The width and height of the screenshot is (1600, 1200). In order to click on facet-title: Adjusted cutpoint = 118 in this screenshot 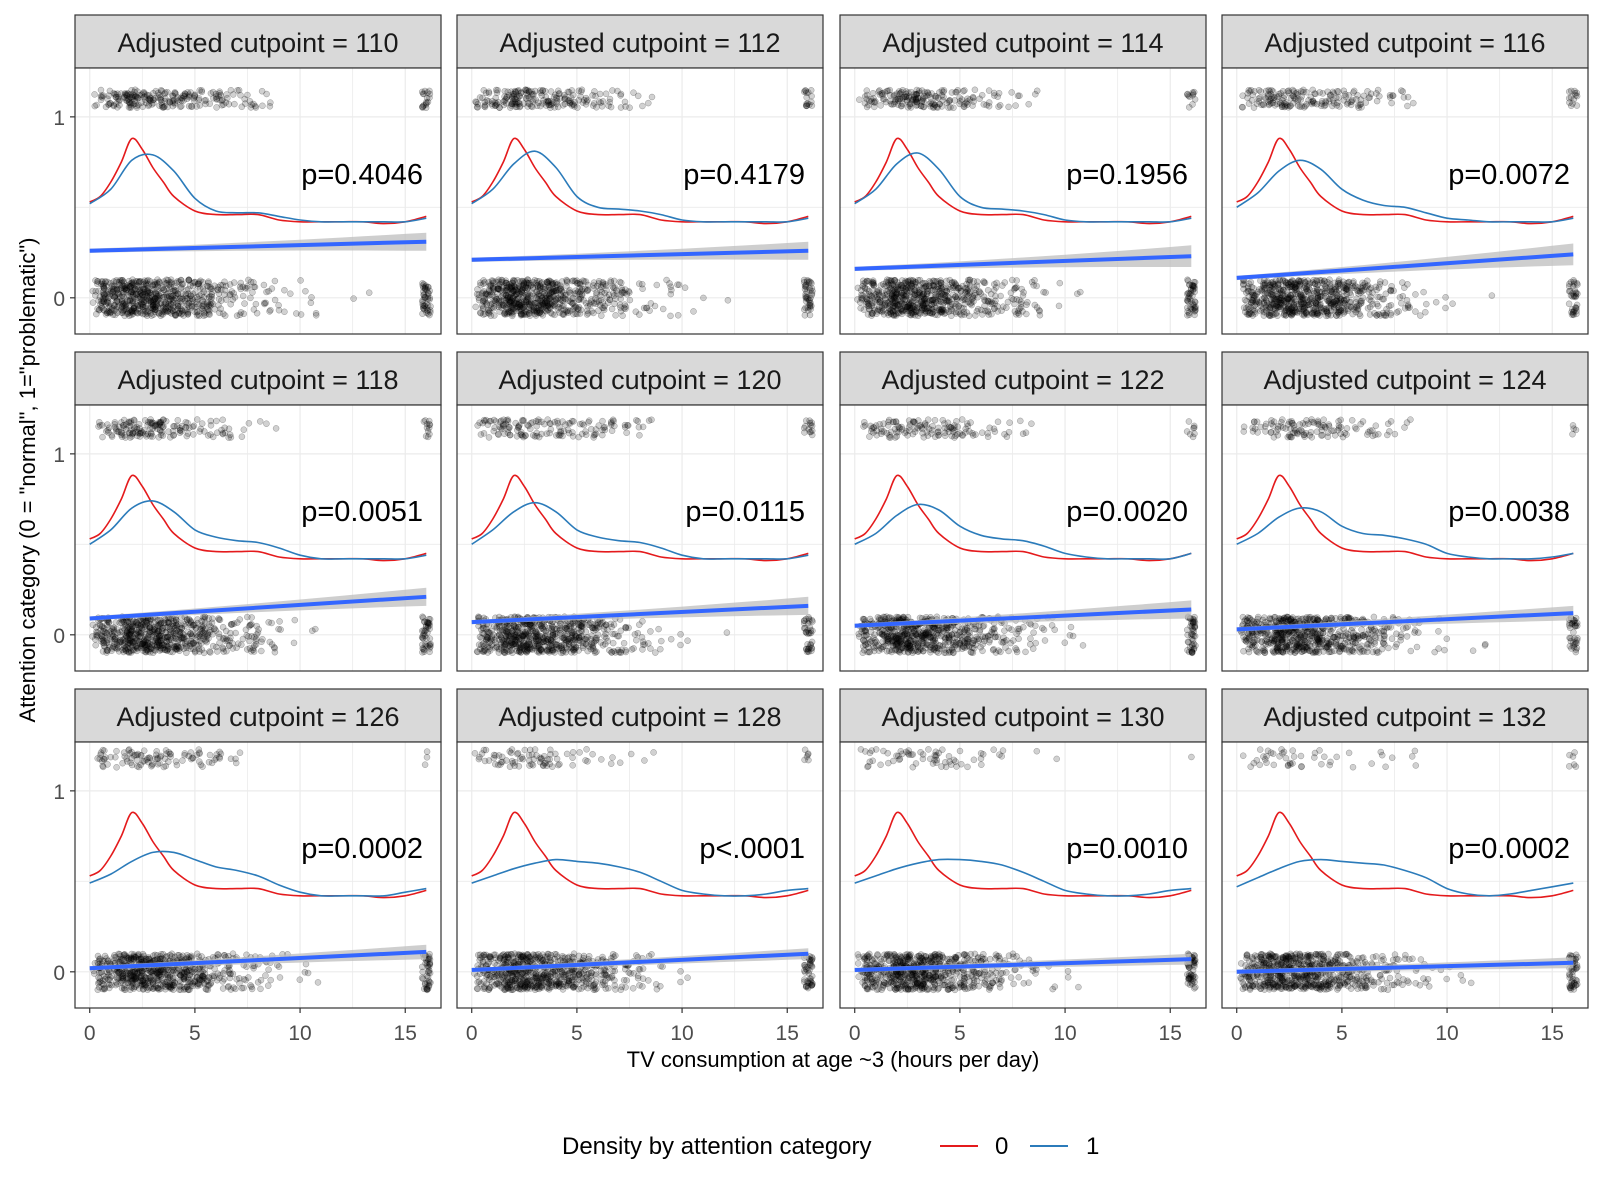, I will do `click(258, 380)`.